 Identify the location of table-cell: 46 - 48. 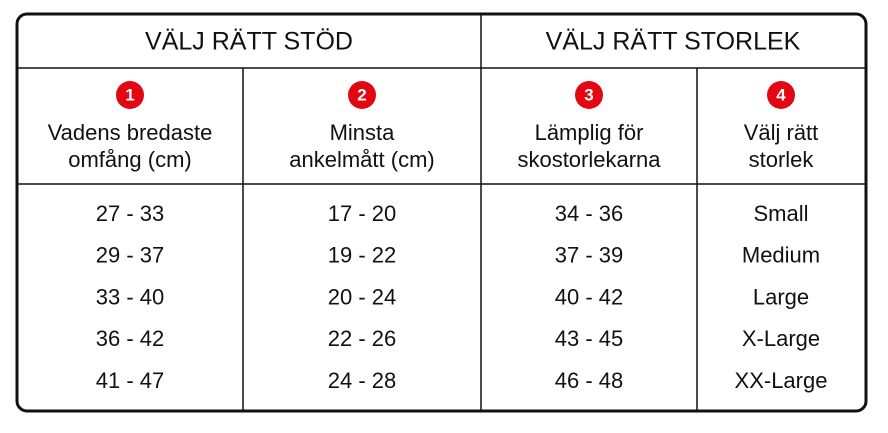
(589, 380).